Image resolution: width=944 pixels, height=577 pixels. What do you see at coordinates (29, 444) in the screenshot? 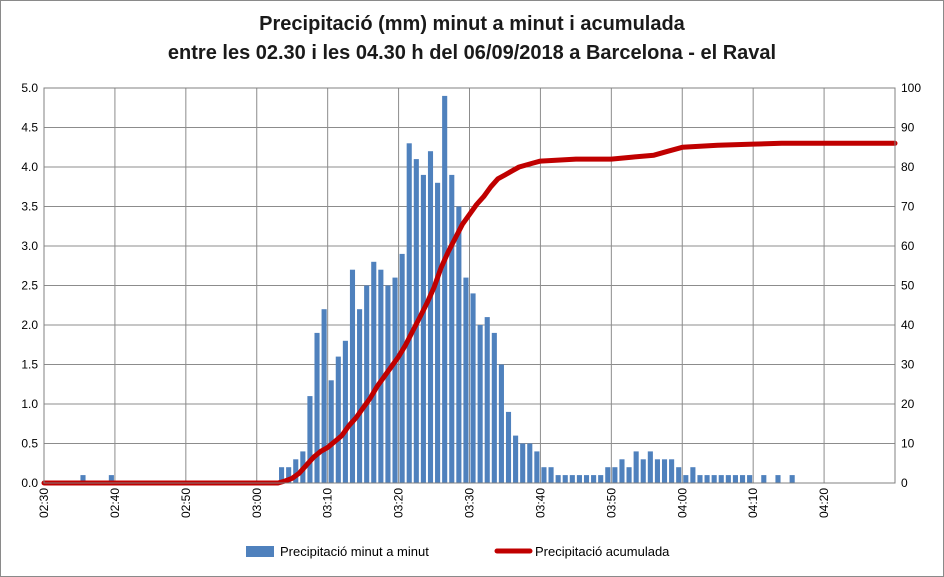
I see `y-left-tick-label: 0.5` at bounding box center [29, 444].